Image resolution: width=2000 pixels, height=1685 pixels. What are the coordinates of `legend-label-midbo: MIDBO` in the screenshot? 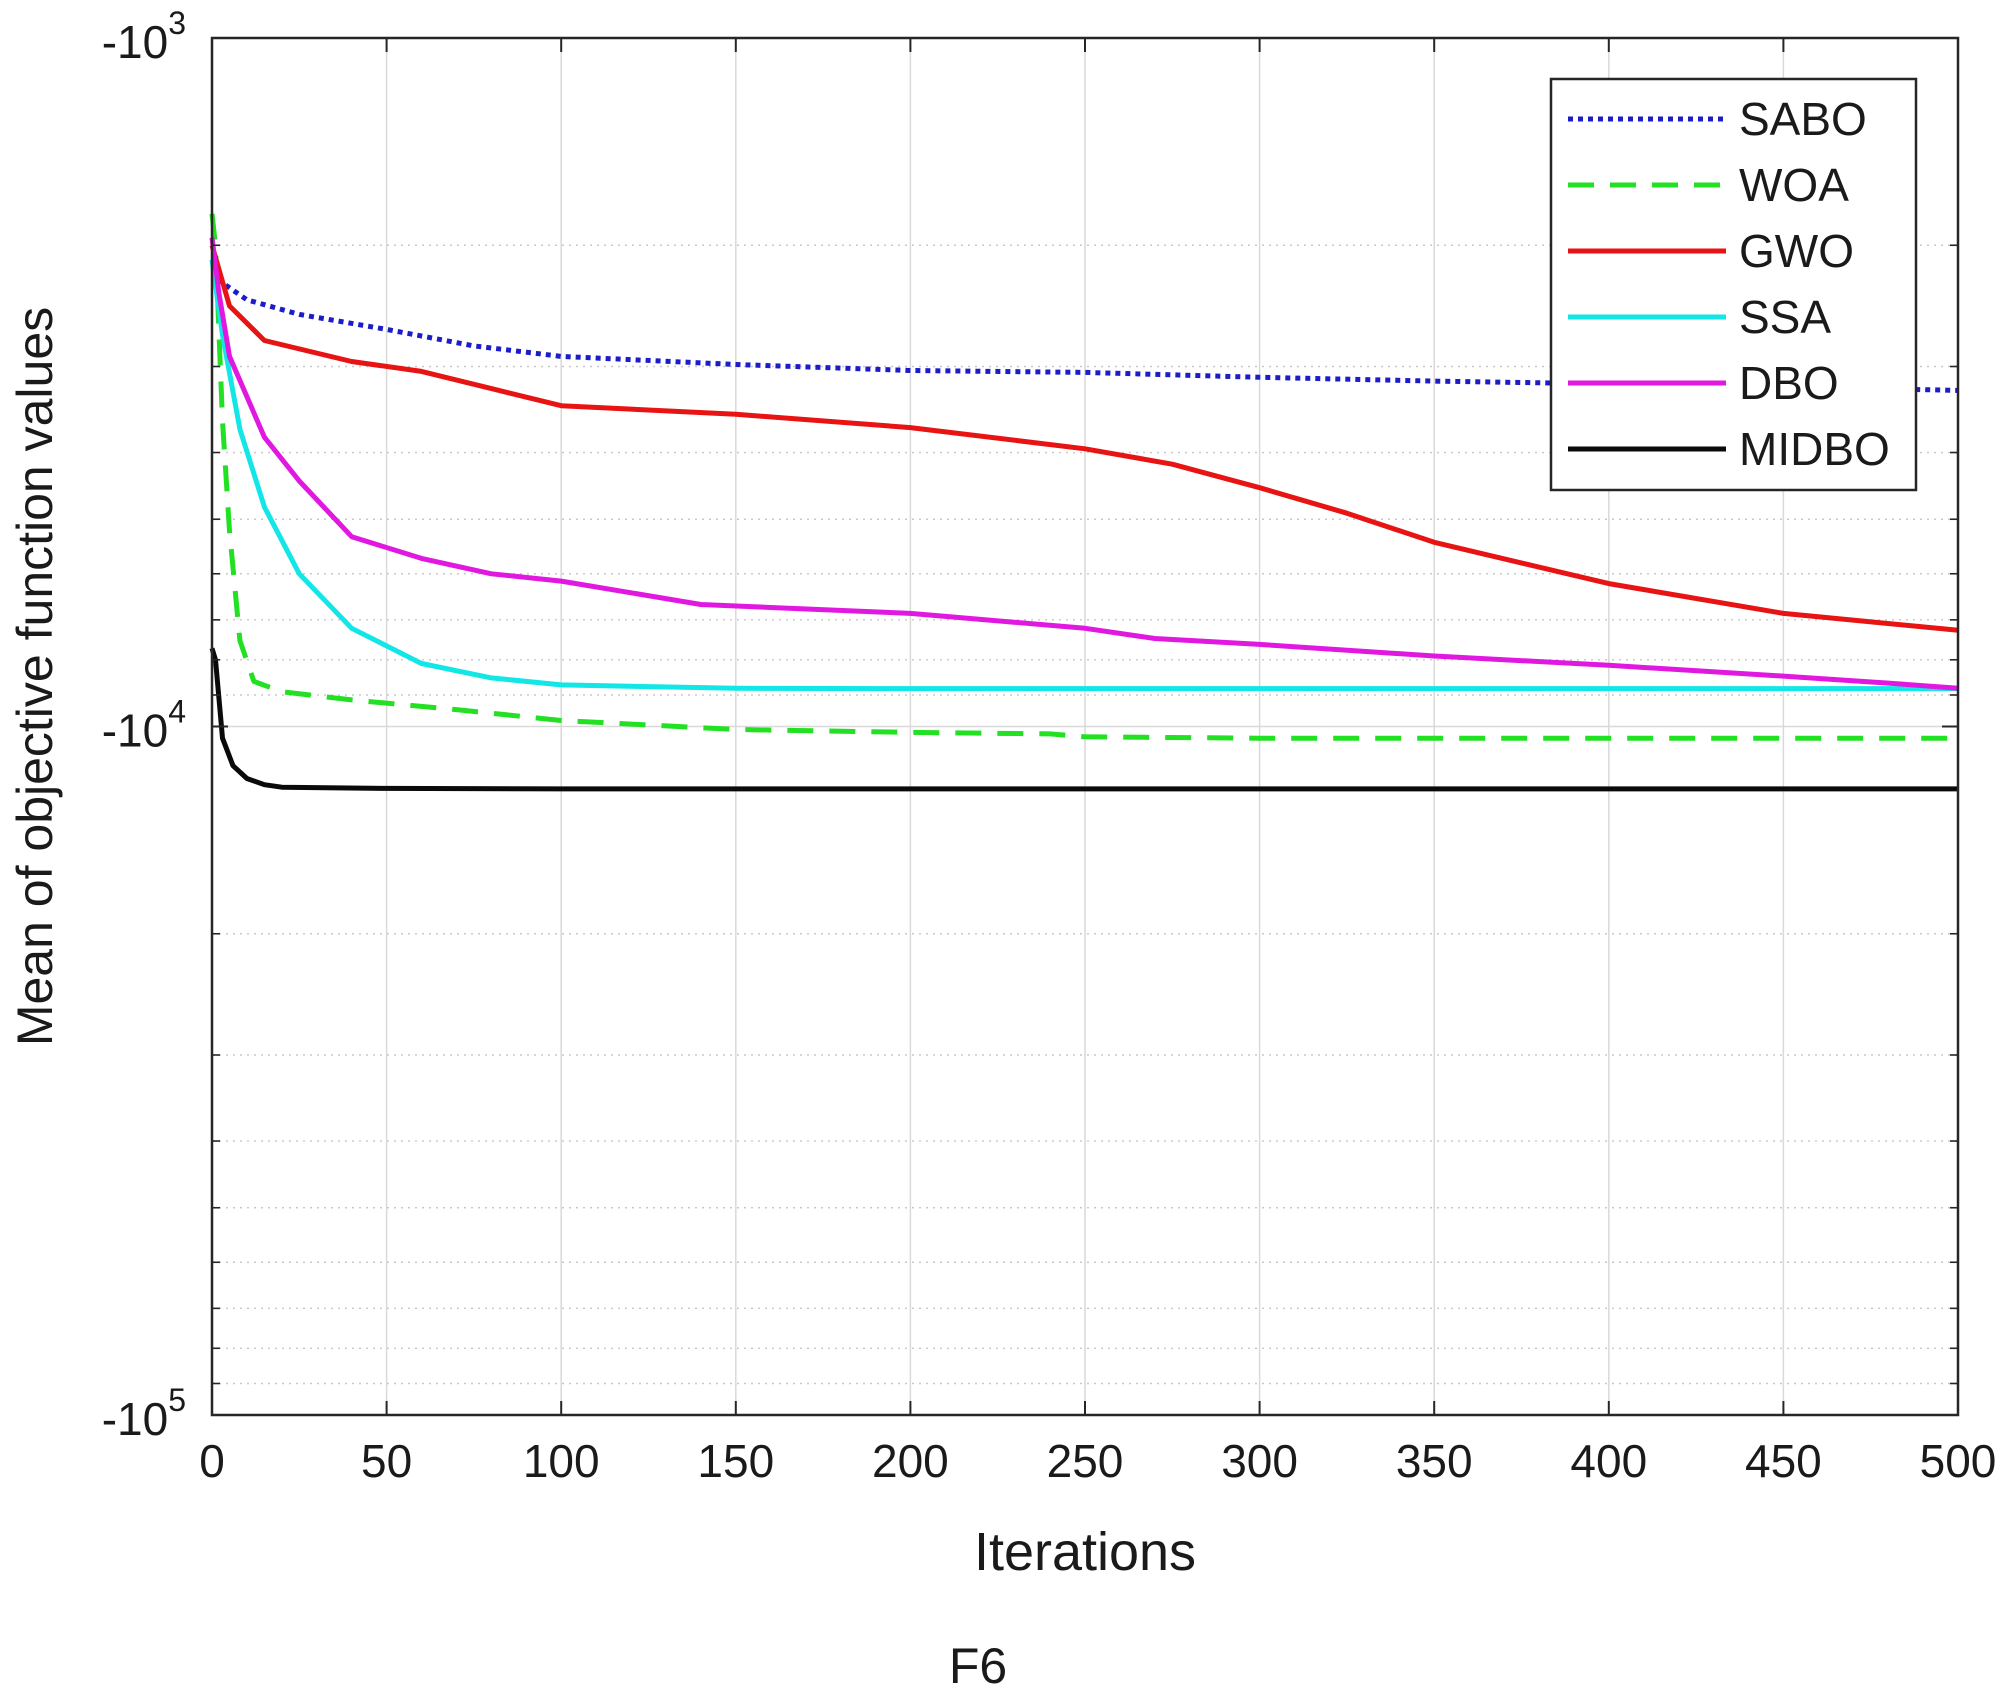 It's located at (1814, 449).